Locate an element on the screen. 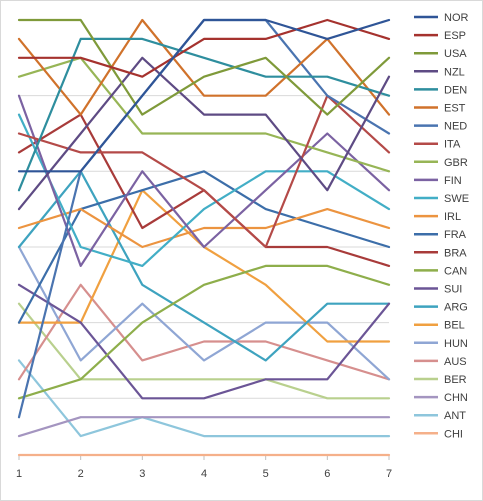  legend-label-esp: ESP is located at coordinates (455, 36).